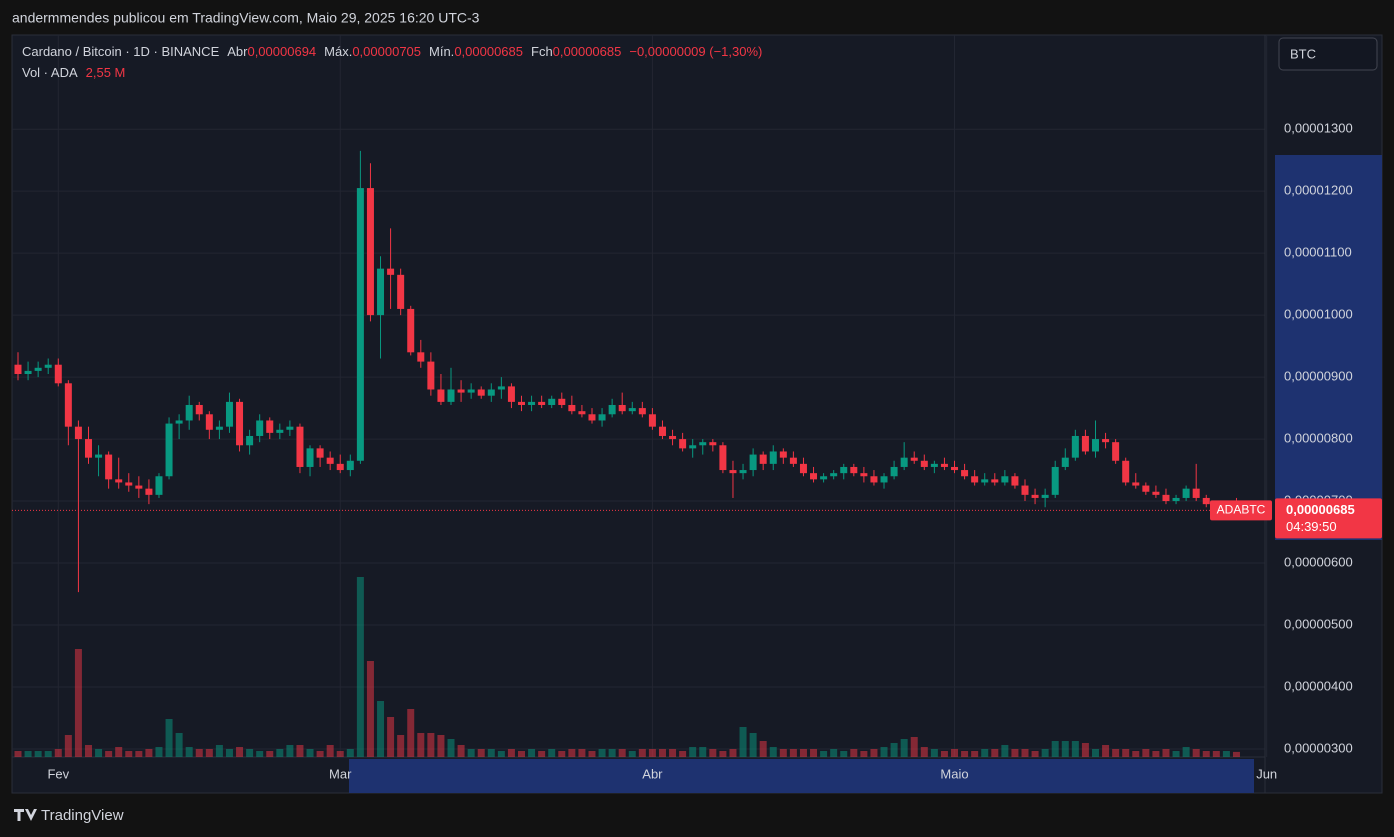 Image resolution: width=1394 pixels, height=837 pixels. Describe the element at coordinates (1241, 510) in the screenshot. I see `symbol-tag` at that location.